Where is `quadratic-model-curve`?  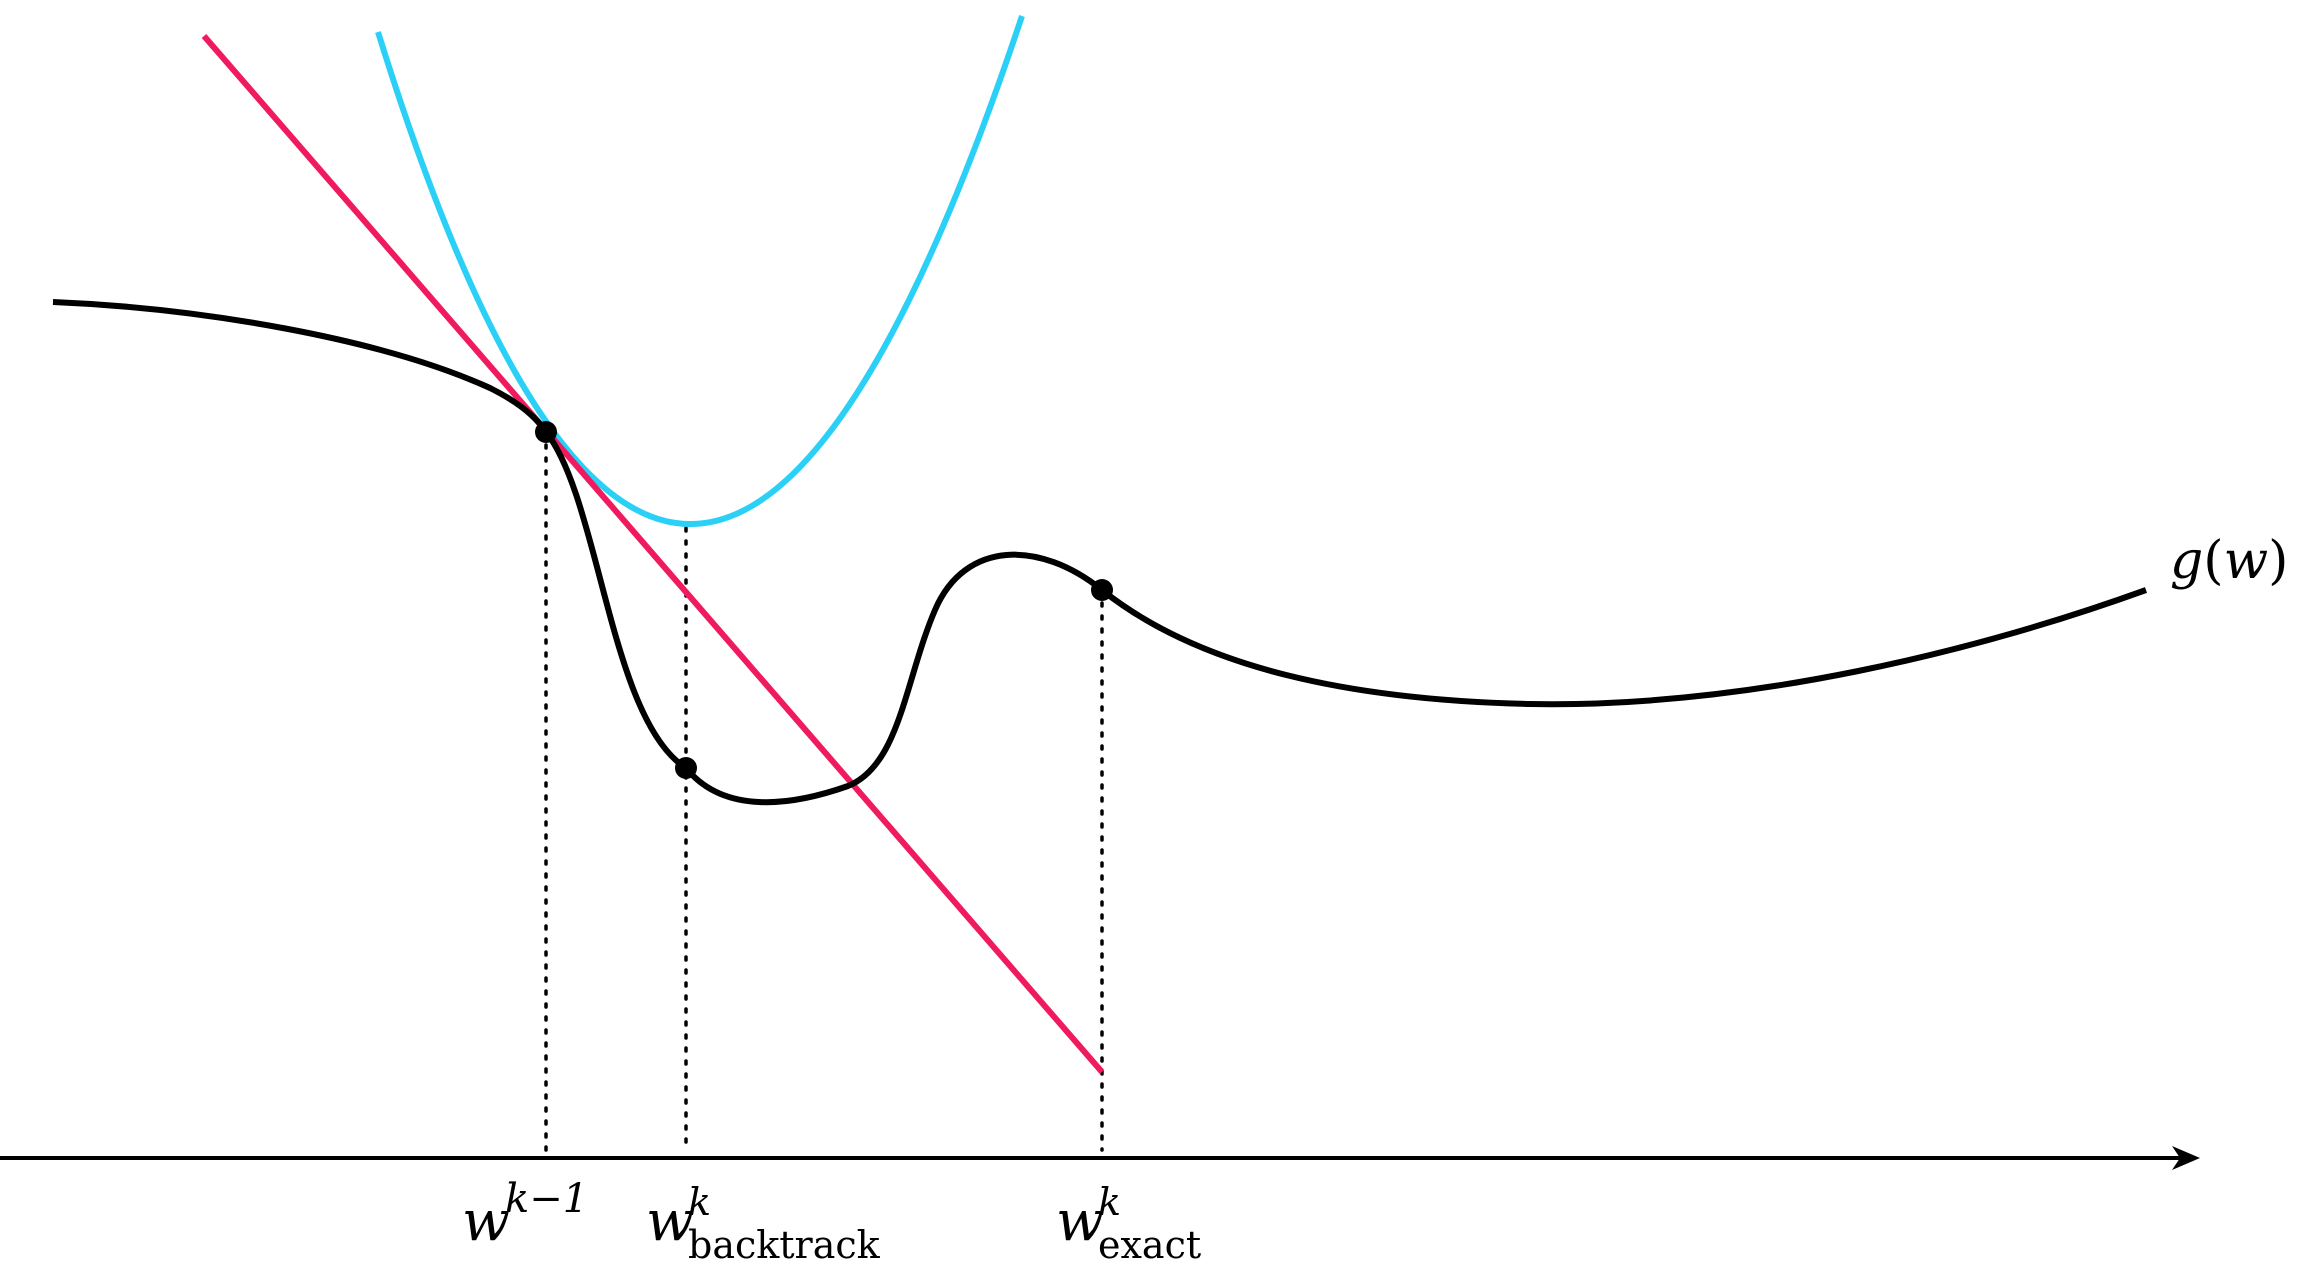 quadratic-model-curve is located at coordinates (700, 271).